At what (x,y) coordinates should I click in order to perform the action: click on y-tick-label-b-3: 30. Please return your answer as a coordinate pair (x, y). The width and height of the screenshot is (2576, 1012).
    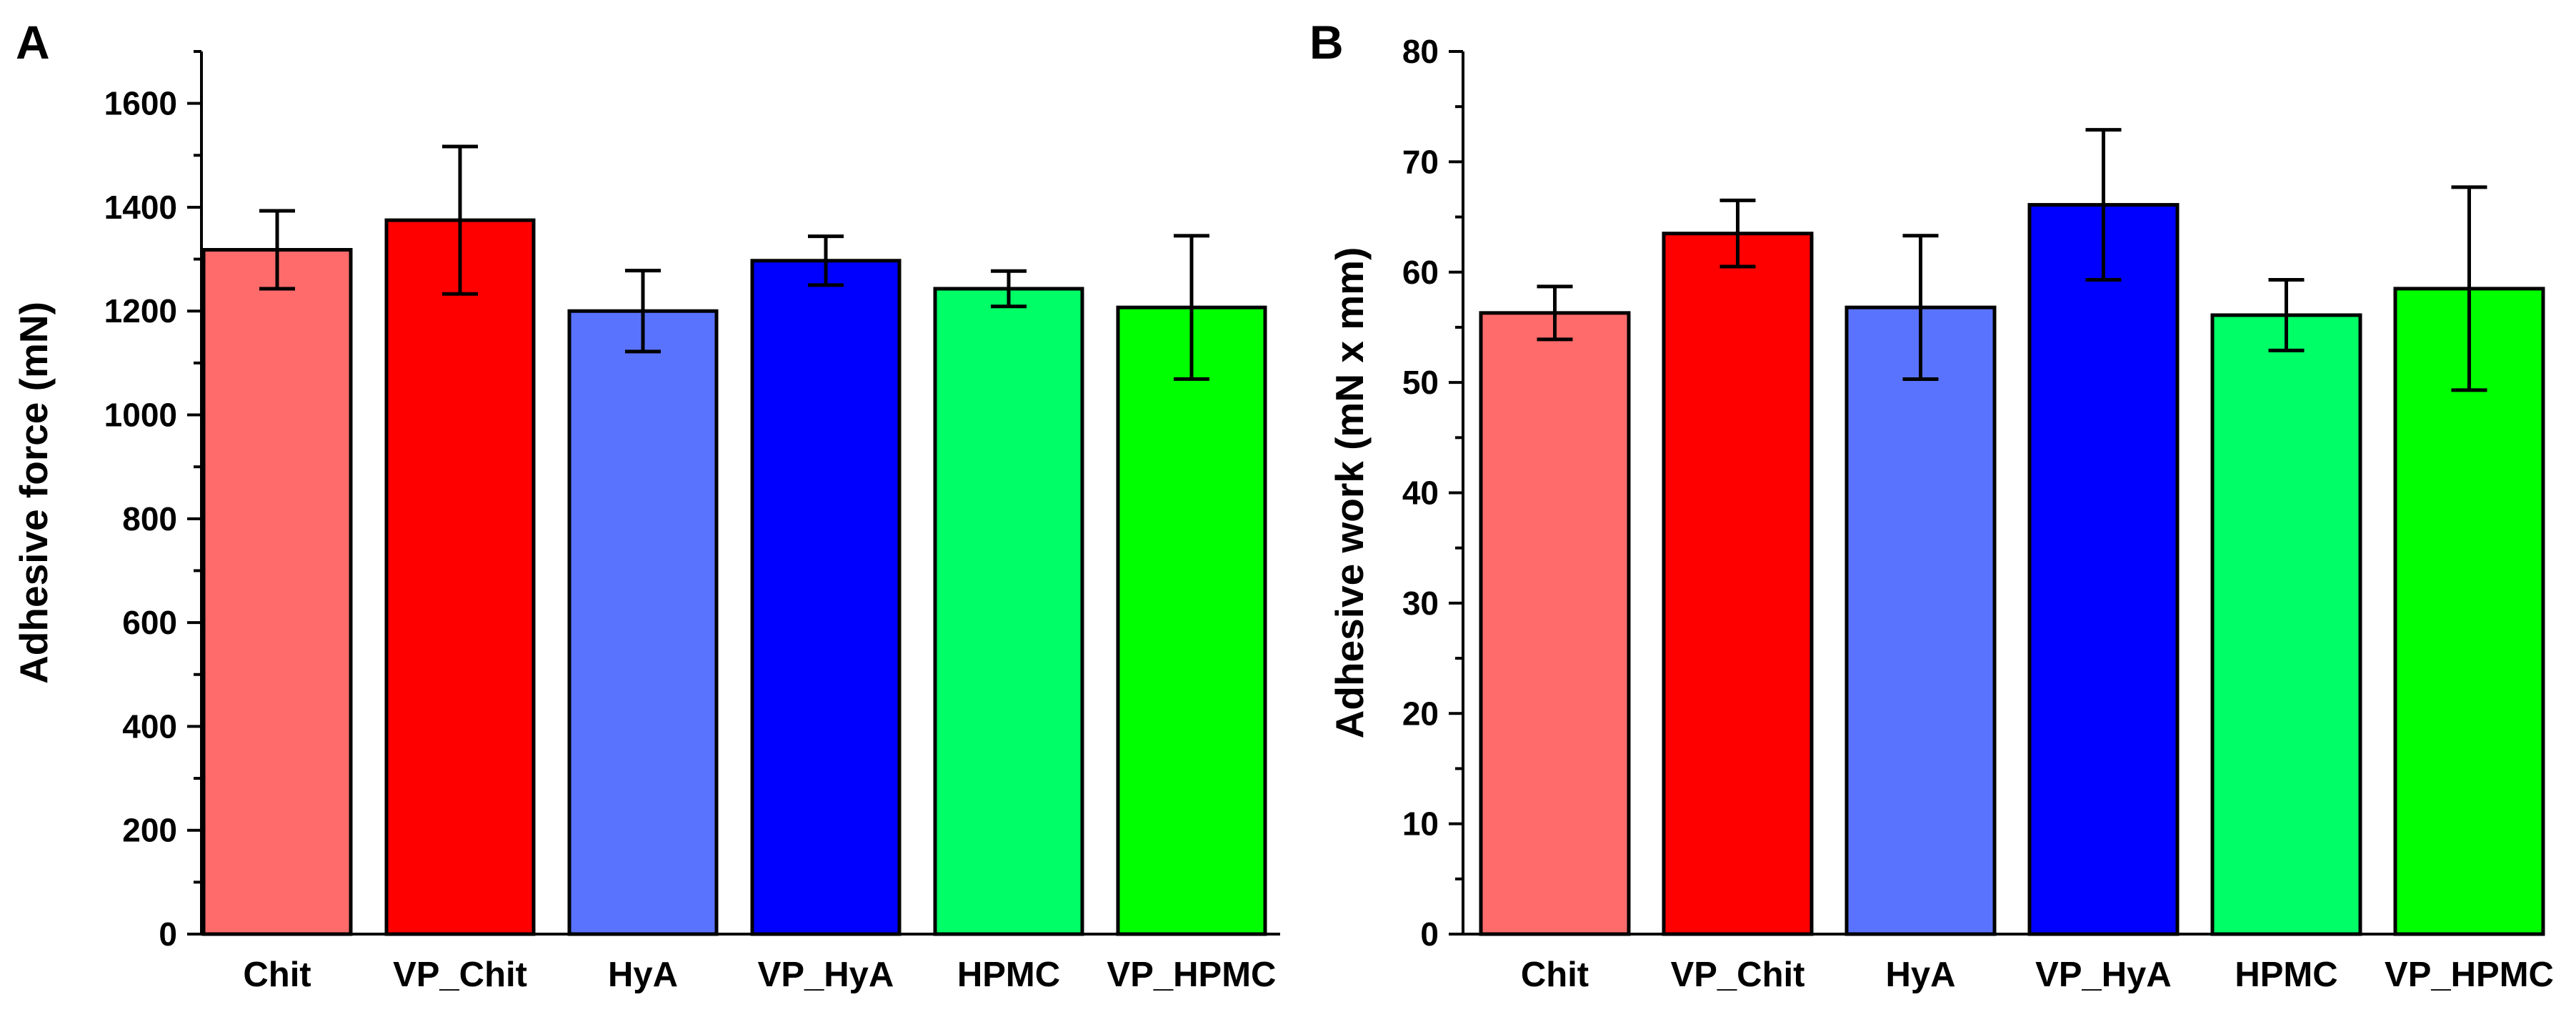
    Looking at the image, I should click on (1421, 603).